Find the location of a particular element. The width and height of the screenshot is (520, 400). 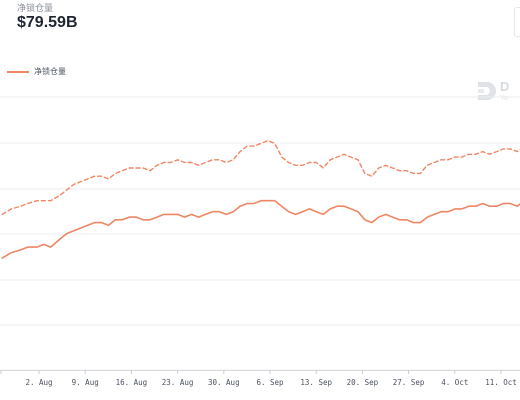

x-tick-label: 11. Oct is located at coordinates (501, 382).